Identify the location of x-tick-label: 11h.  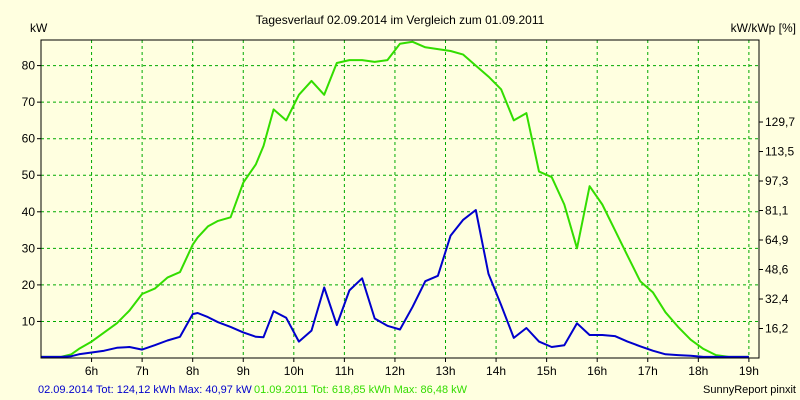
(344, 371).